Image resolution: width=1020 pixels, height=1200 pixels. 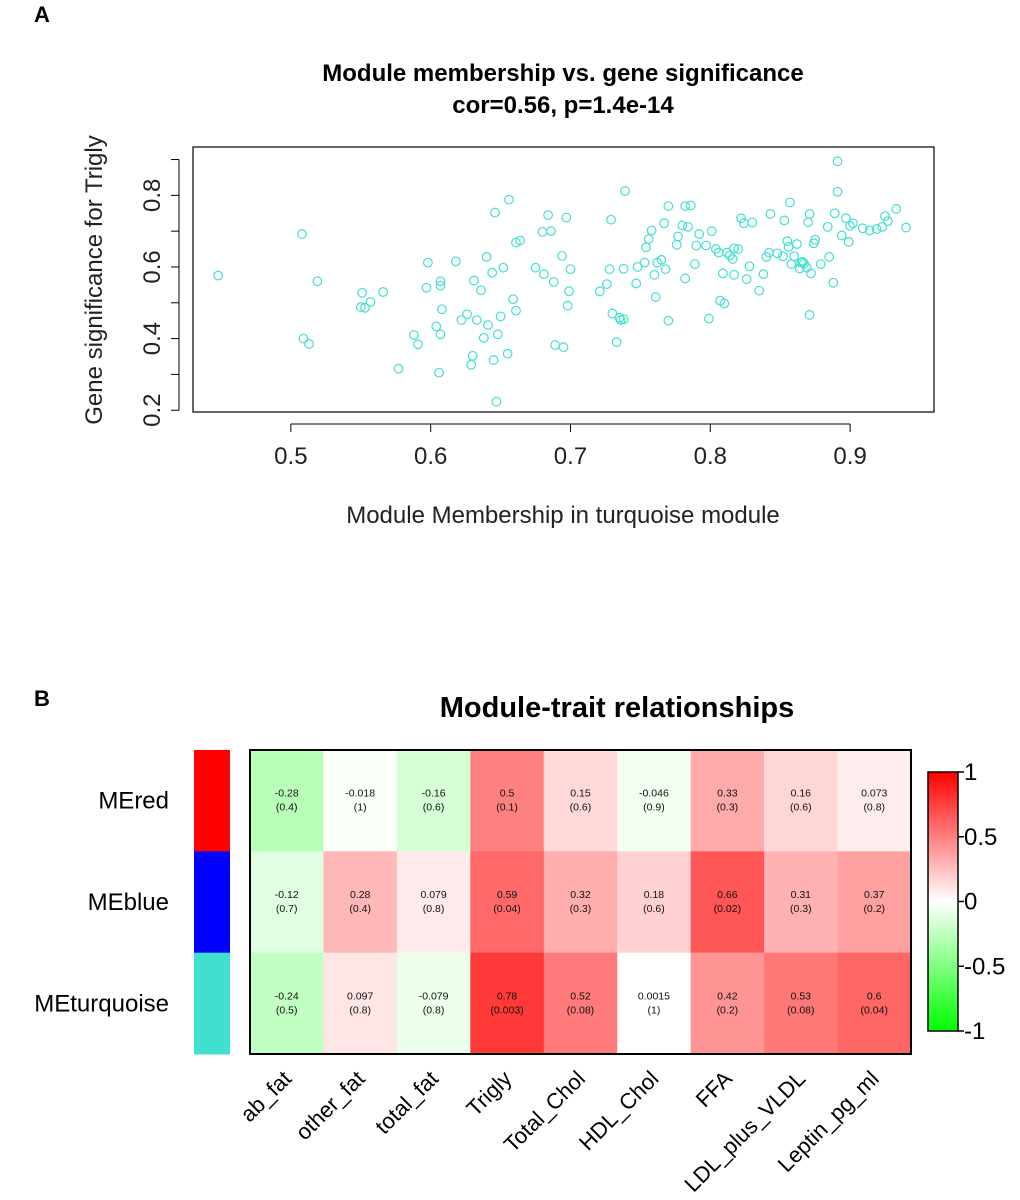 What do you see at coordinates (563, 105) in the screenshot?
I see `scatter-subtitle: cor=0.56, p=1.4e-14` at bounding box center [563, 105].